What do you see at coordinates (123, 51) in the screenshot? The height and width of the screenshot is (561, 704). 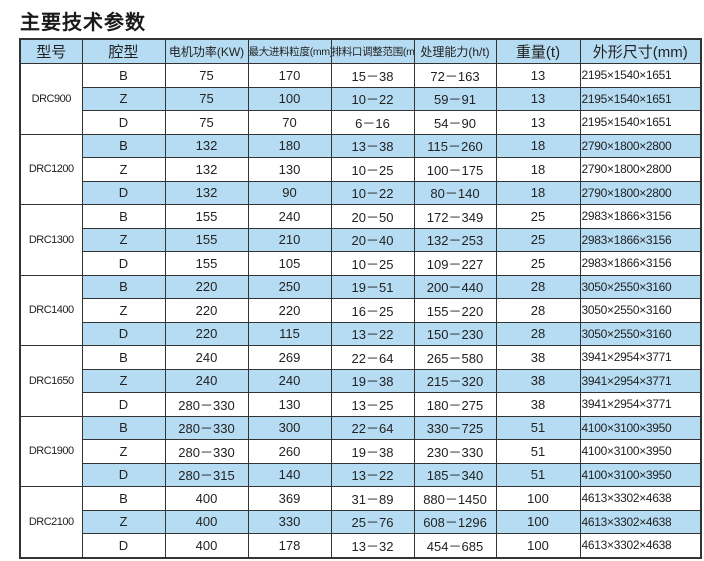 I see `header-cavity: 腔型` at bounding box center [123, 51].